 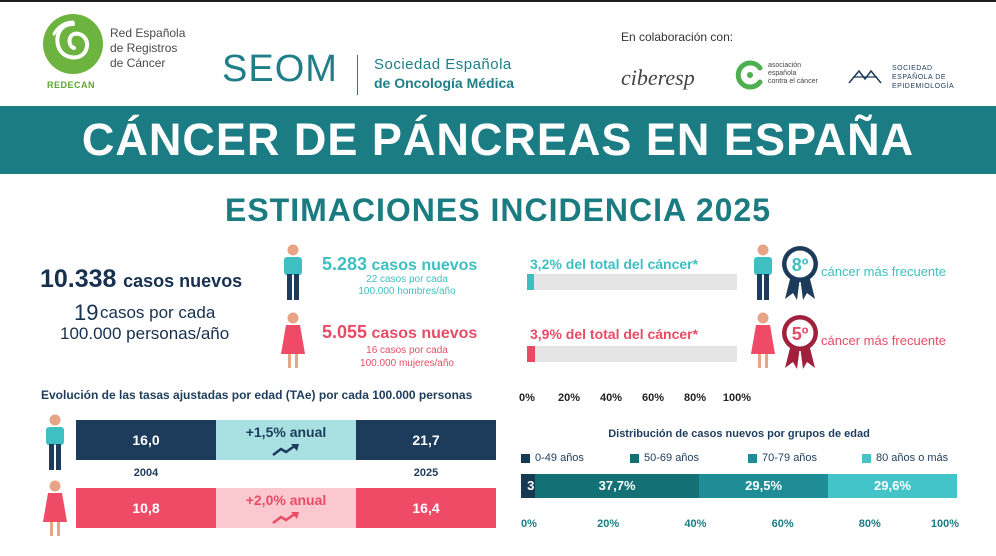 I want to click on men-rank-text: cáncer más frecuente, so click(x=884, y=271).